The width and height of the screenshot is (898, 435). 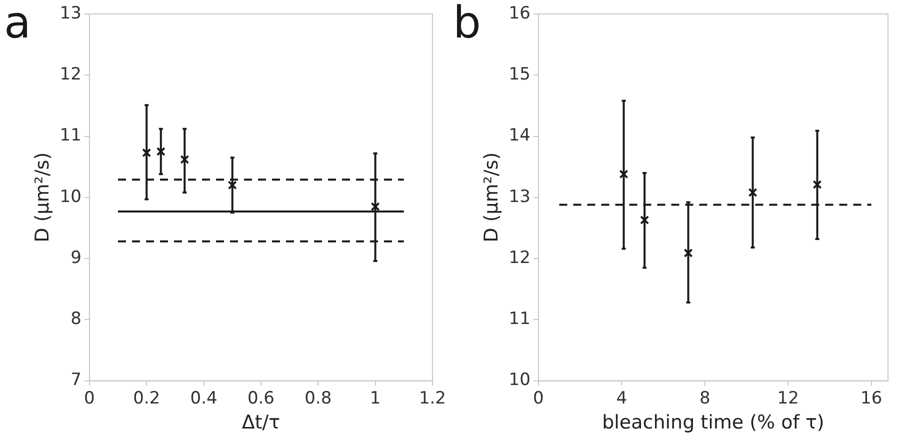 I want to click on x-axis-title: Δt/τ, so click(x=261, y=423).